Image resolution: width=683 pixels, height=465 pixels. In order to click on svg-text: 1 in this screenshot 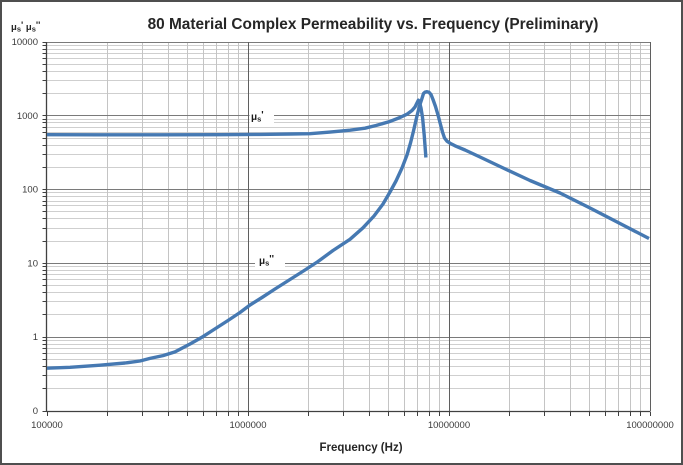, I will do `click(35, 337)`.